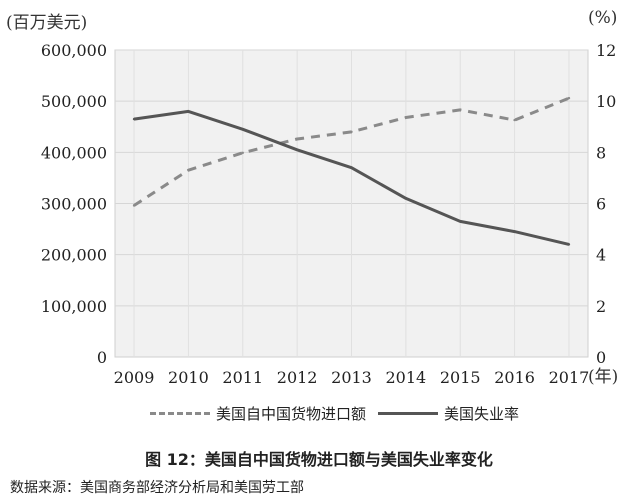  I want to click on legend-swatch-solid, so click(408, 413).